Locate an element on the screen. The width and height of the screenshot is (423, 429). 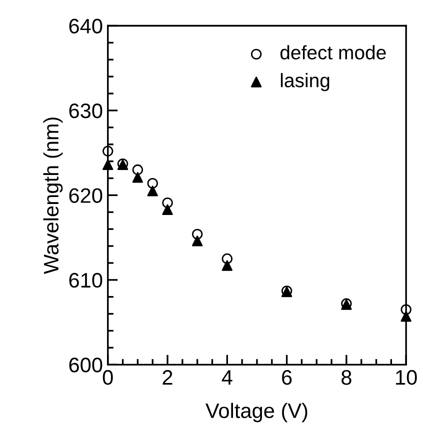
legend-label: defect mode is located at coordinates (333, 52).